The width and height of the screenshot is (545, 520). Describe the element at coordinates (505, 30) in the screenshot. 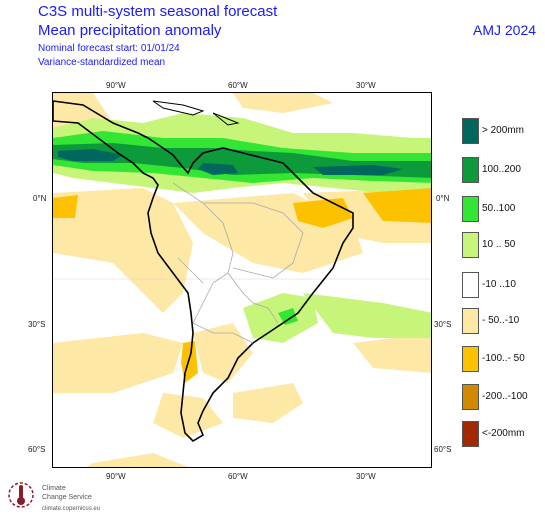

I see `season-label: AMJ 2024` at that location.